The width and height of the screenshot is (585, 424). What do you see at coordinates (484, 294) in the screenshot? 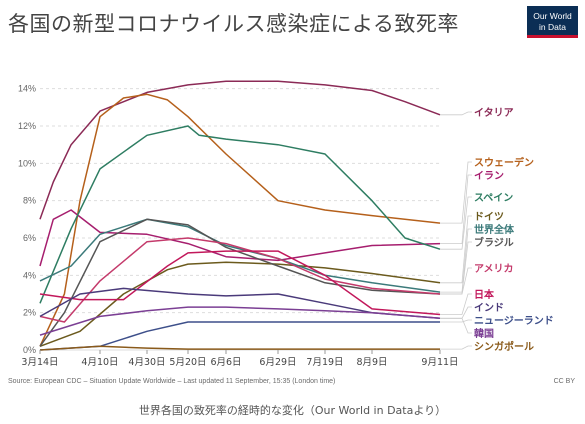
I see `legend-label: 日本` at bounding box center [484, 294].